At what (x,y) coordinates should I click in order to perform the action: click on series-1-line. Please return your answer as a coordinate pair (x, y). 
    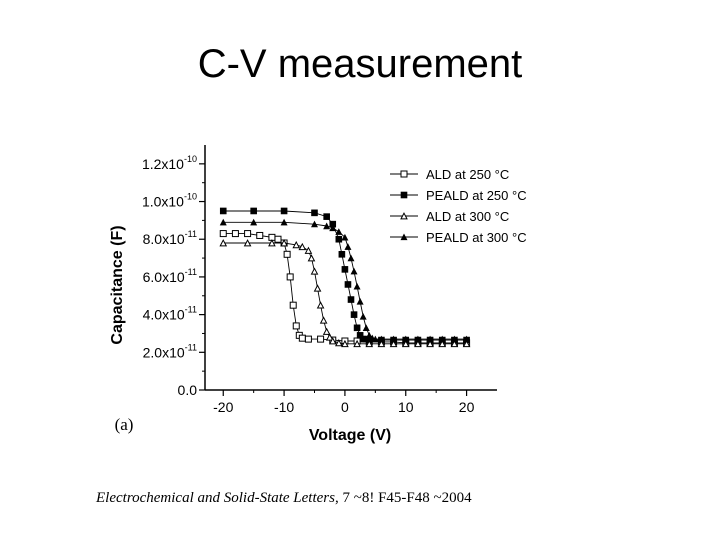
    Looking at the image, I should click on (345, 288).